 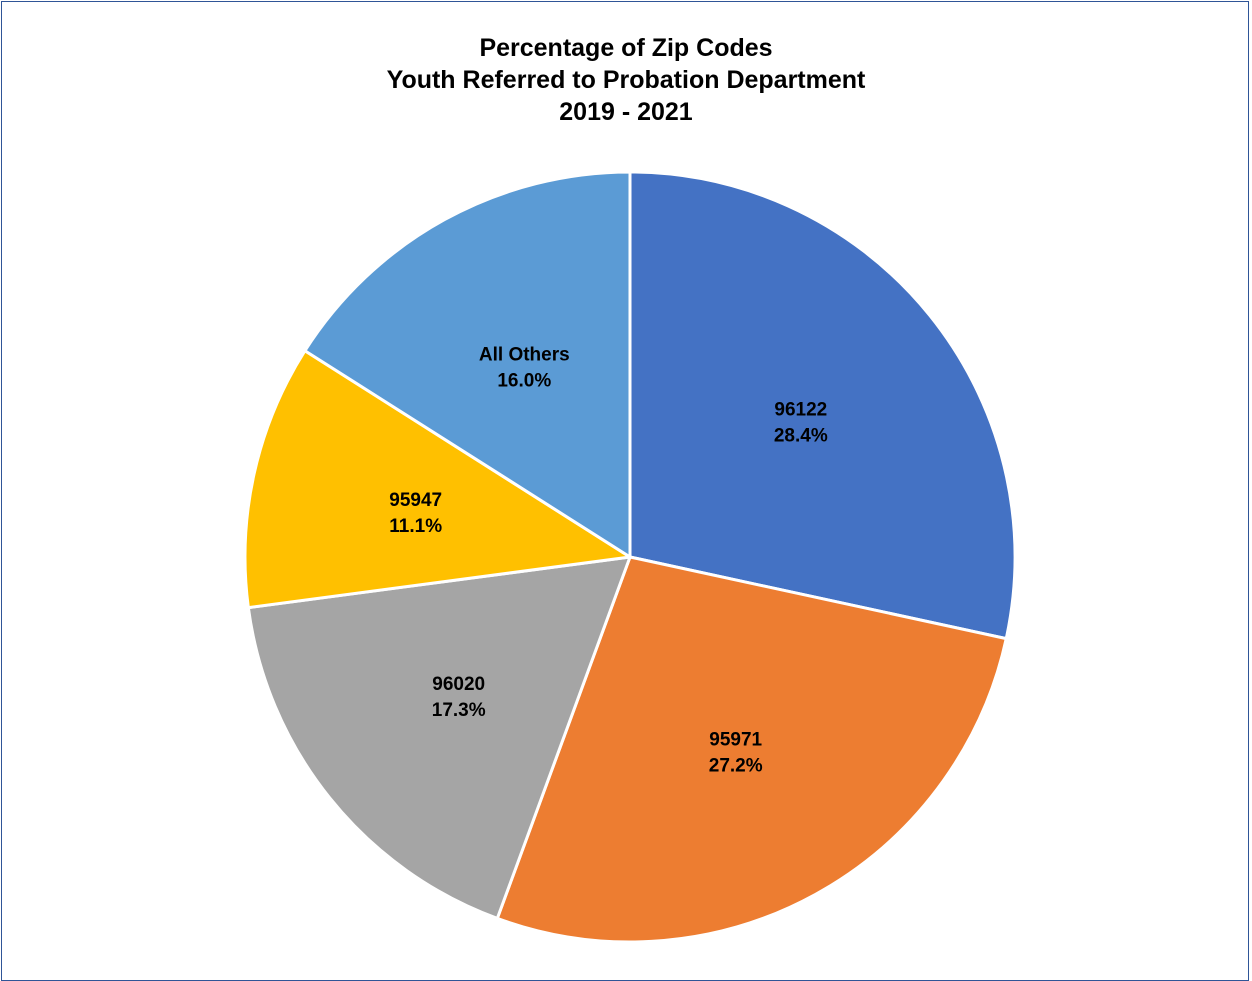 What do you see at coordinates (415, 500) in the screenshot?
I see `data-label-category: 95947` at bounding box center [415, 500].